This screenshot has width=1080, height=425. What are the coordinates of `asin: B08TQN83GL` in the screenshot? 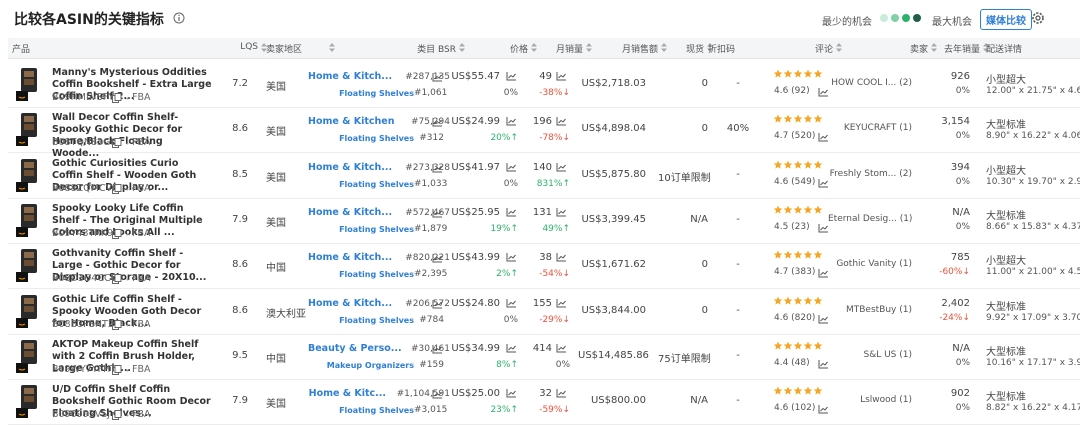 It's located at (84, 143).